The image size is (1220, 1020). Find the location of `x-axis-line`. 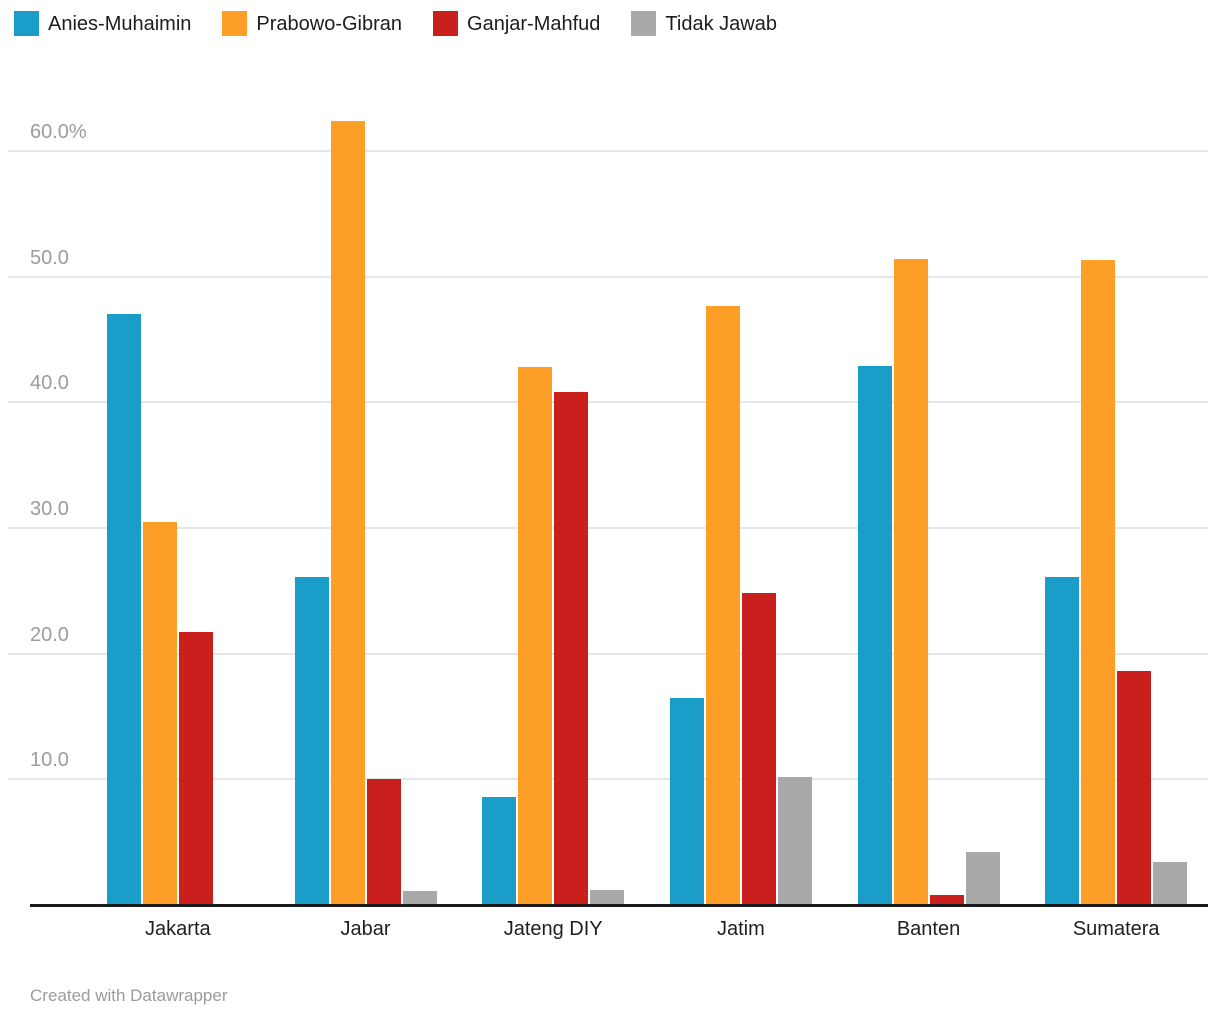

x-axis-line is located at coordinates (619, 905).